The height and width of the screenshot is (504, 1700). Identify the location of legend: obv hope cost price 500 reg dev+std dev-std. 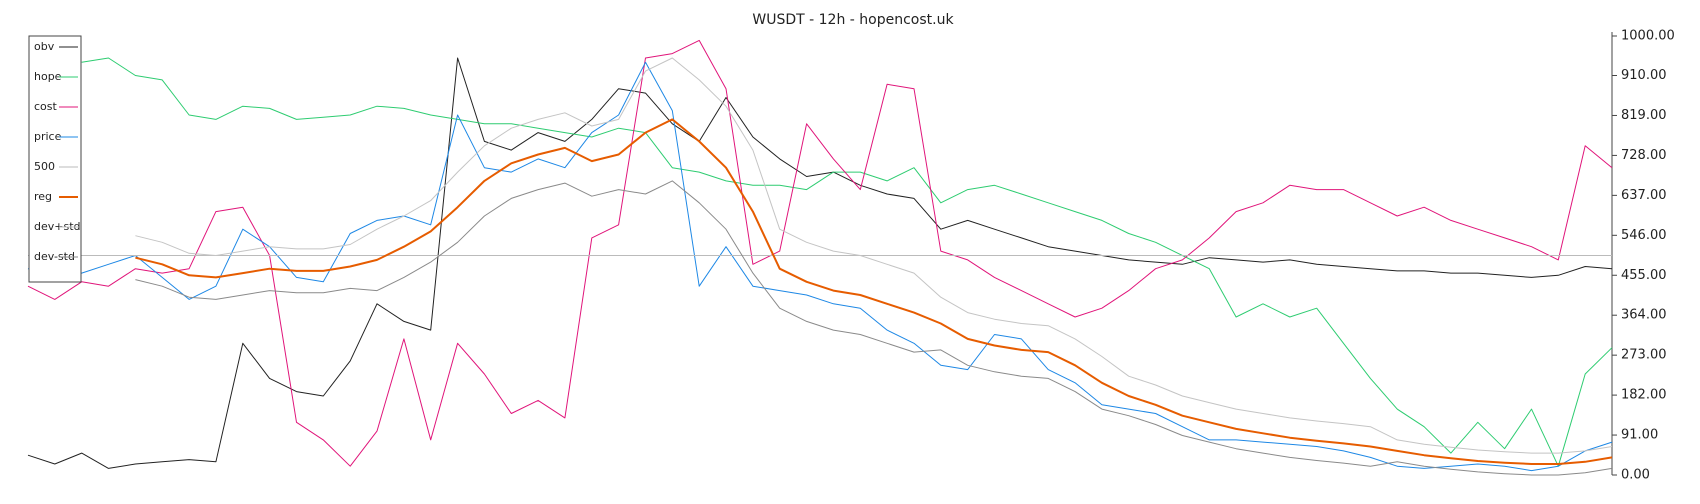
(55, 159).